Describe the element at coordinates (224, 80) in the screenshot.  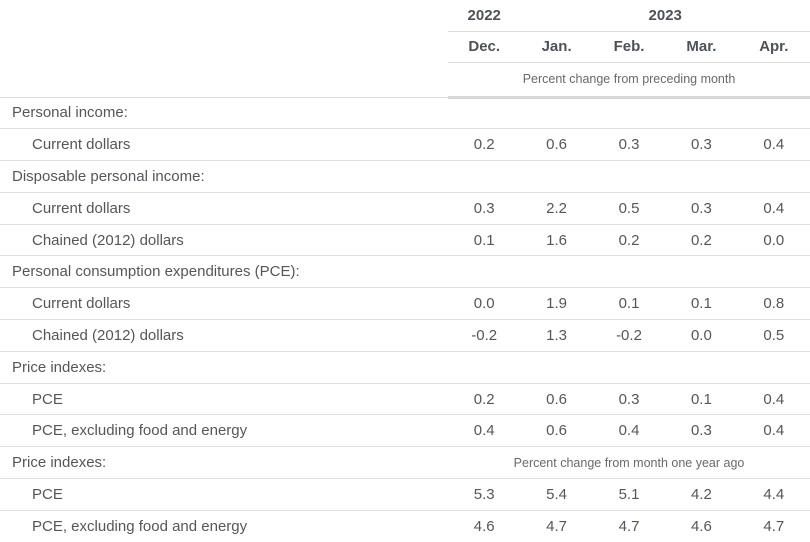
I see `units-row-spacer` at that location.